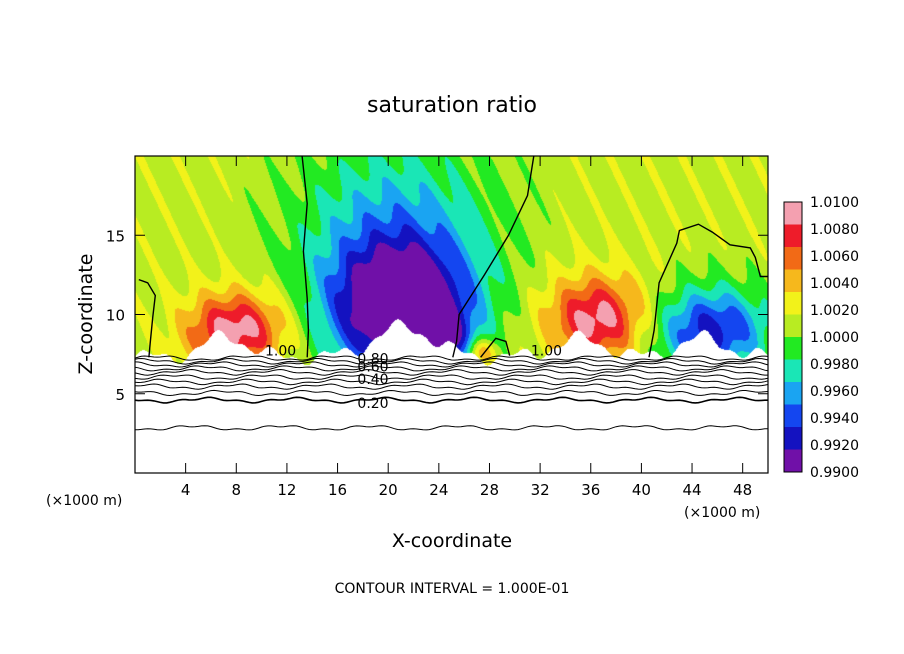 The height and width of the screenshot is (654, 904). What do you see at coordinates (186, 490) in the screenshot?
I see `x-tick-label-0: 4` at bounding box center [186, 490].